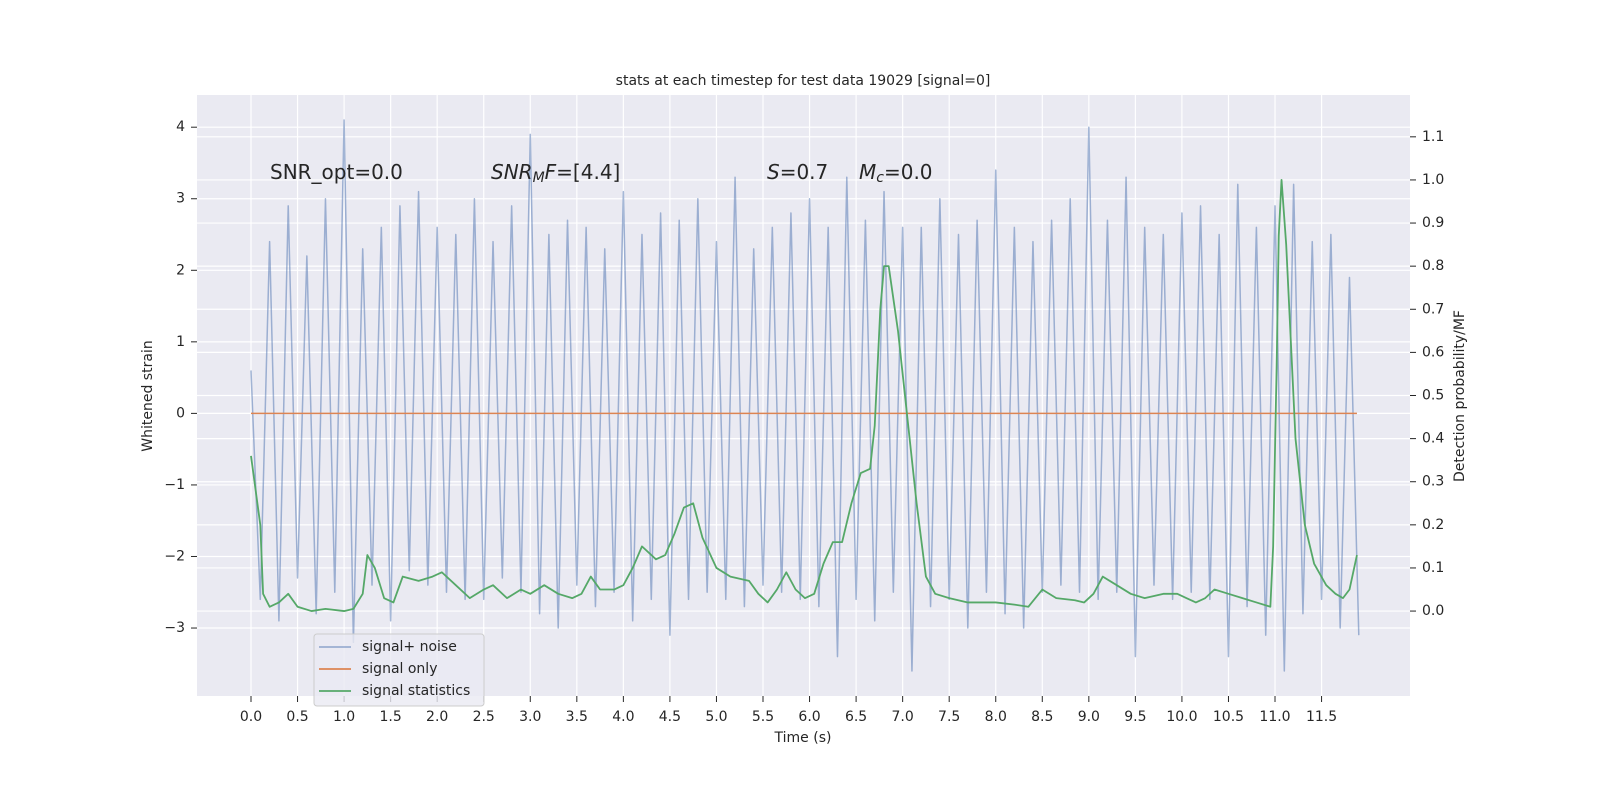  Describe the element at coordinates (1228, 717) in the screenshot. I see `x-tick-label: 10.5` at that location.